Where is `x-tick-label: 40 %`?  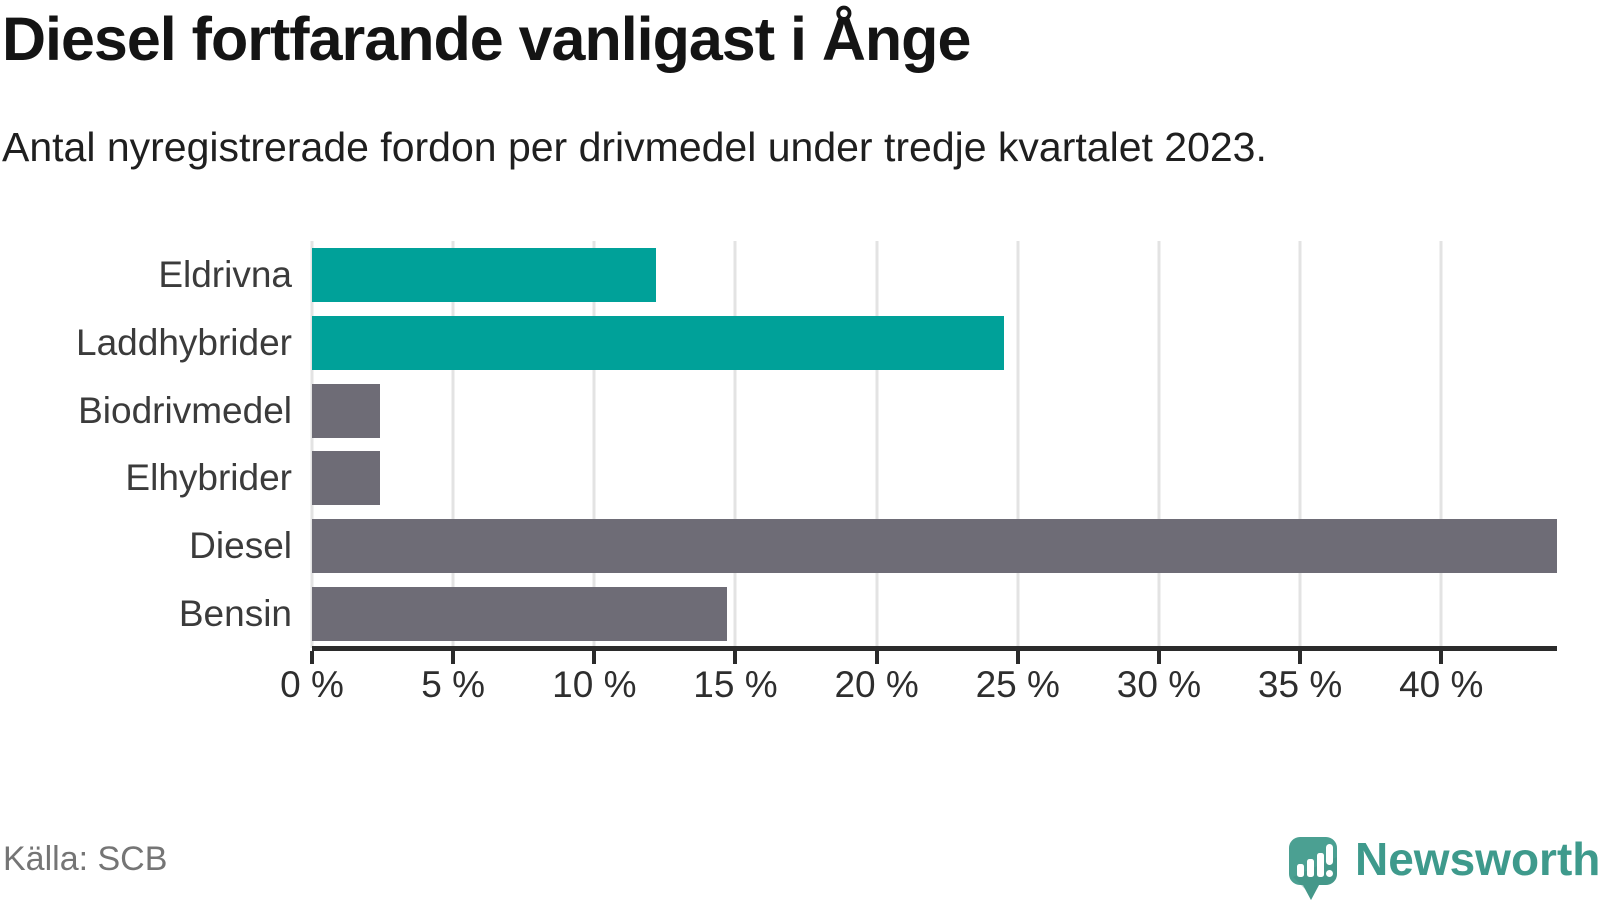 x-tick-label: 40 % is located at coordinates (1441, 684).